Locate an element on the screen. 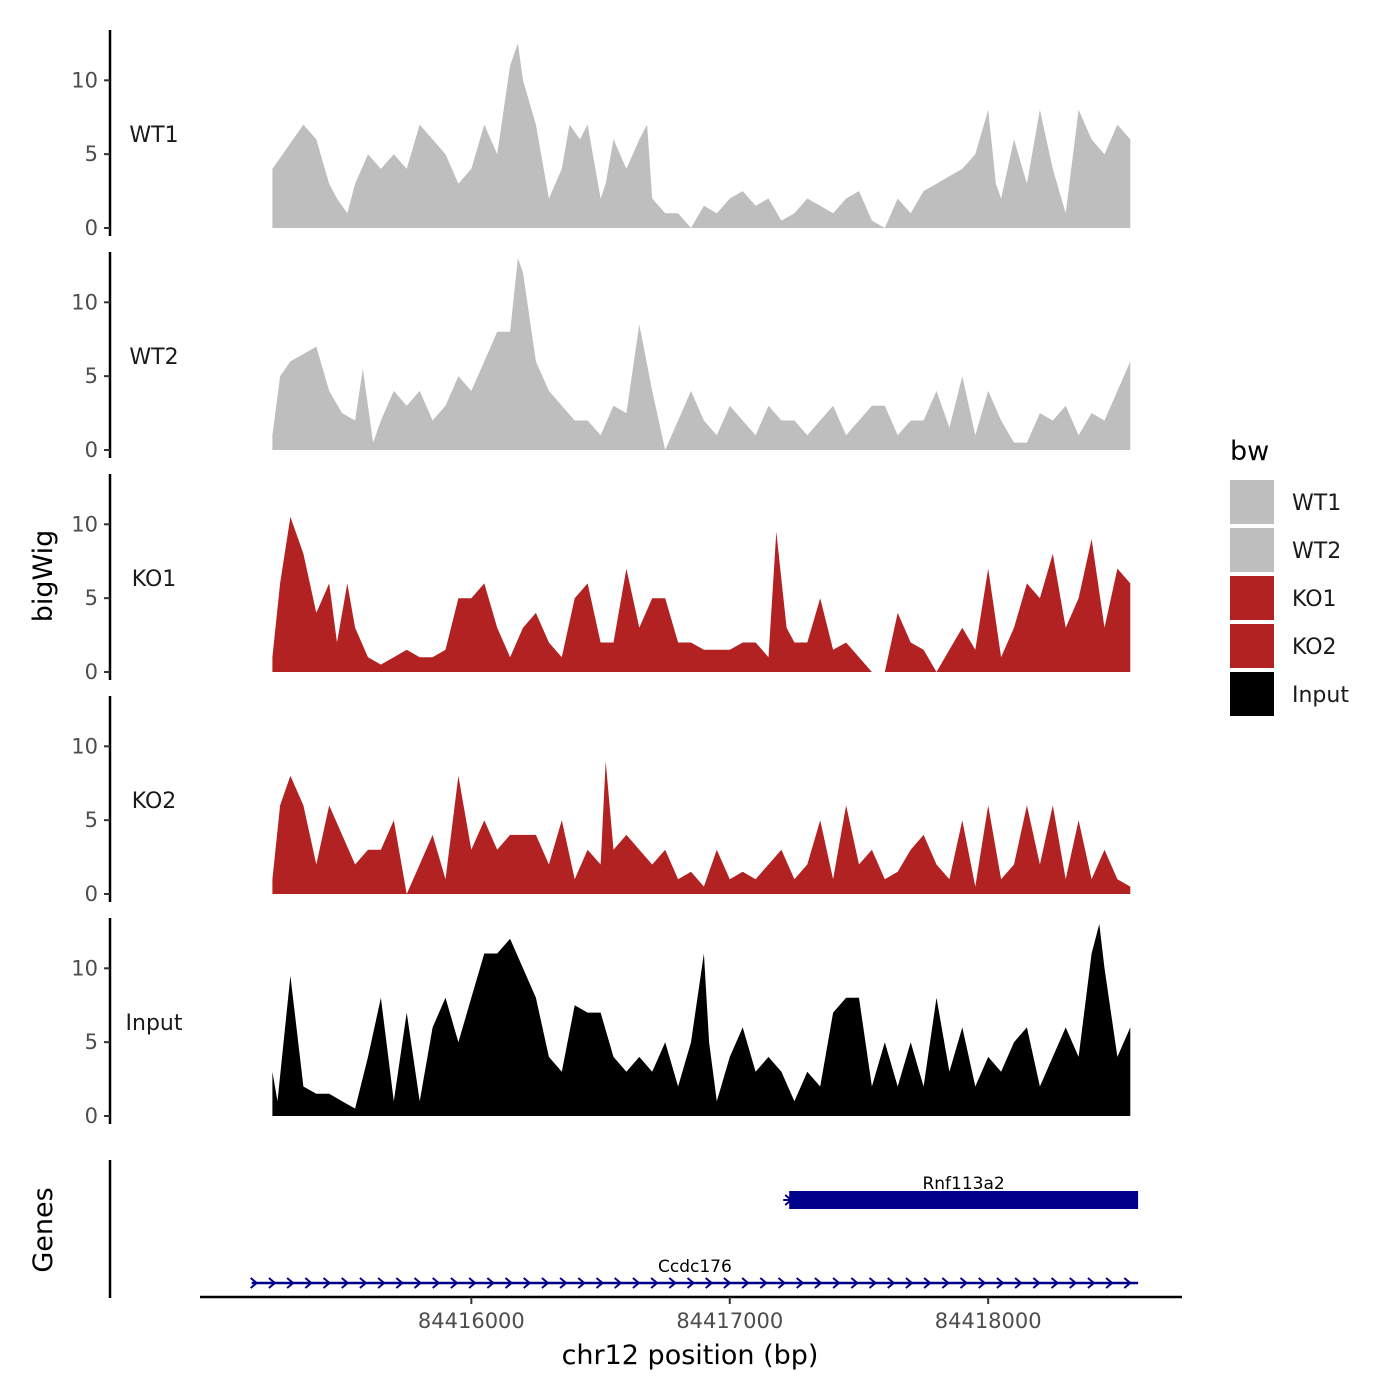  track-ko2: 0 5 10 KO2 is located at coordinates (601, 801).